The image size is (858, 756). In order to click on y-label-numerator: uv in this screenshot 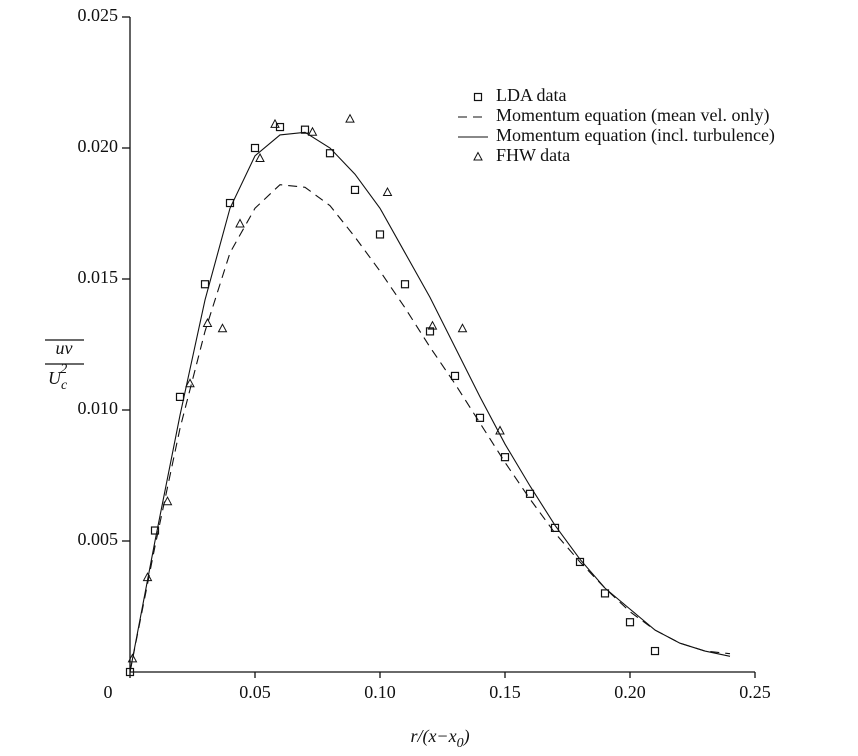, I will do `click(64, 348)`.